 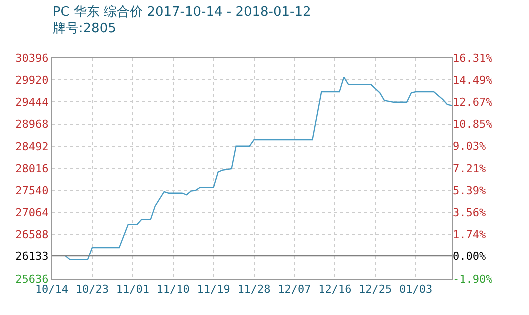 I want to click on y-tick-label: 30396, so click(x=32, y=58).